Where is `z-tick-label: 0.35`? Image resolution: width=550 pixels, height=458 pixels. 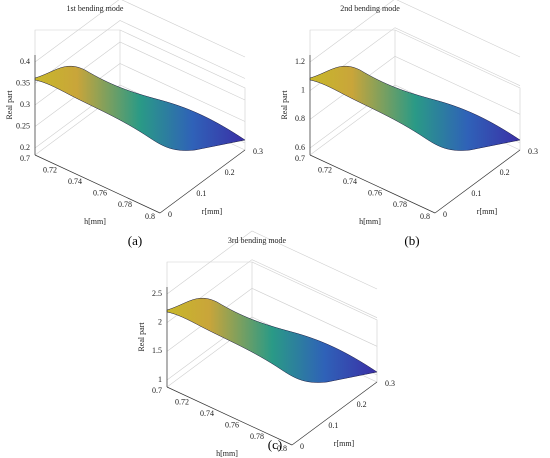
z-tick-label: 0.35 is located at coordinates (23, 82).